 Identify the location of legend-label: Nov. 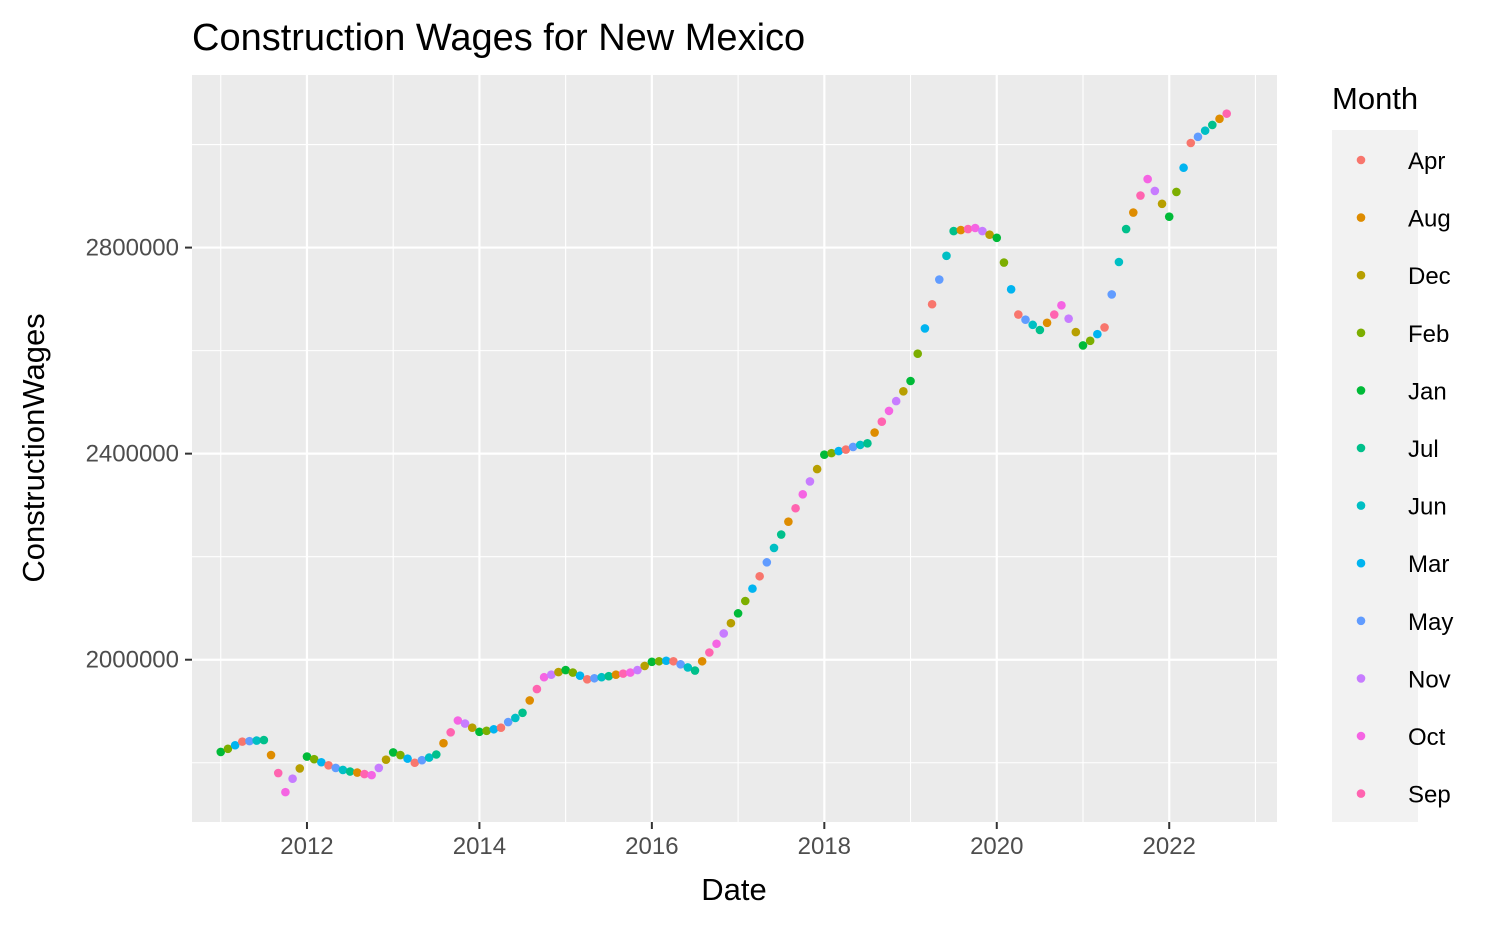
(1429, 679).